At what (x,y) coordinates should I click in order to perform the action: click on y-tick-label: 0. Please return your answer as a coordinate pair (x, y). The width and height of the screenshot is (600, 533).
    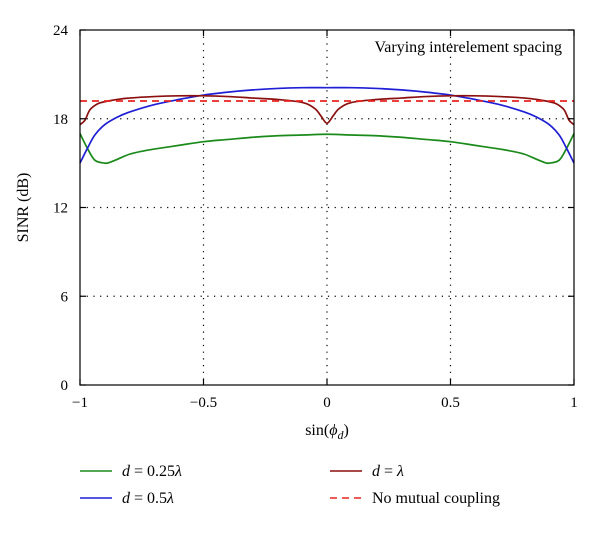
    Looking at the image, I should click on (65, 386).